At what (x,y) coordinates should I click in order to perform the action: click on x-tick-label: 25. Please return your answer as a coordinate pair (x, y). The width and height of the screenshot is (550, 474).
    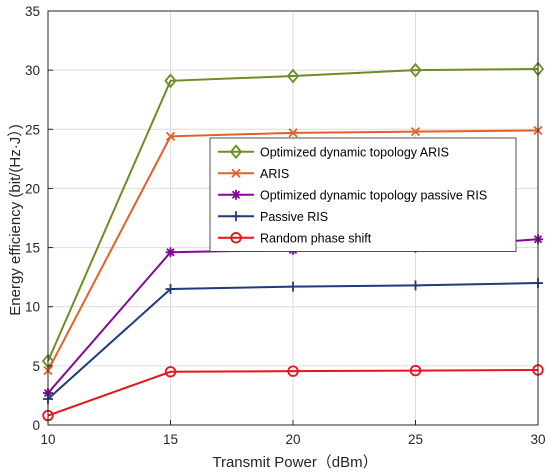
    Looking at the image, I should click on (415, 439).